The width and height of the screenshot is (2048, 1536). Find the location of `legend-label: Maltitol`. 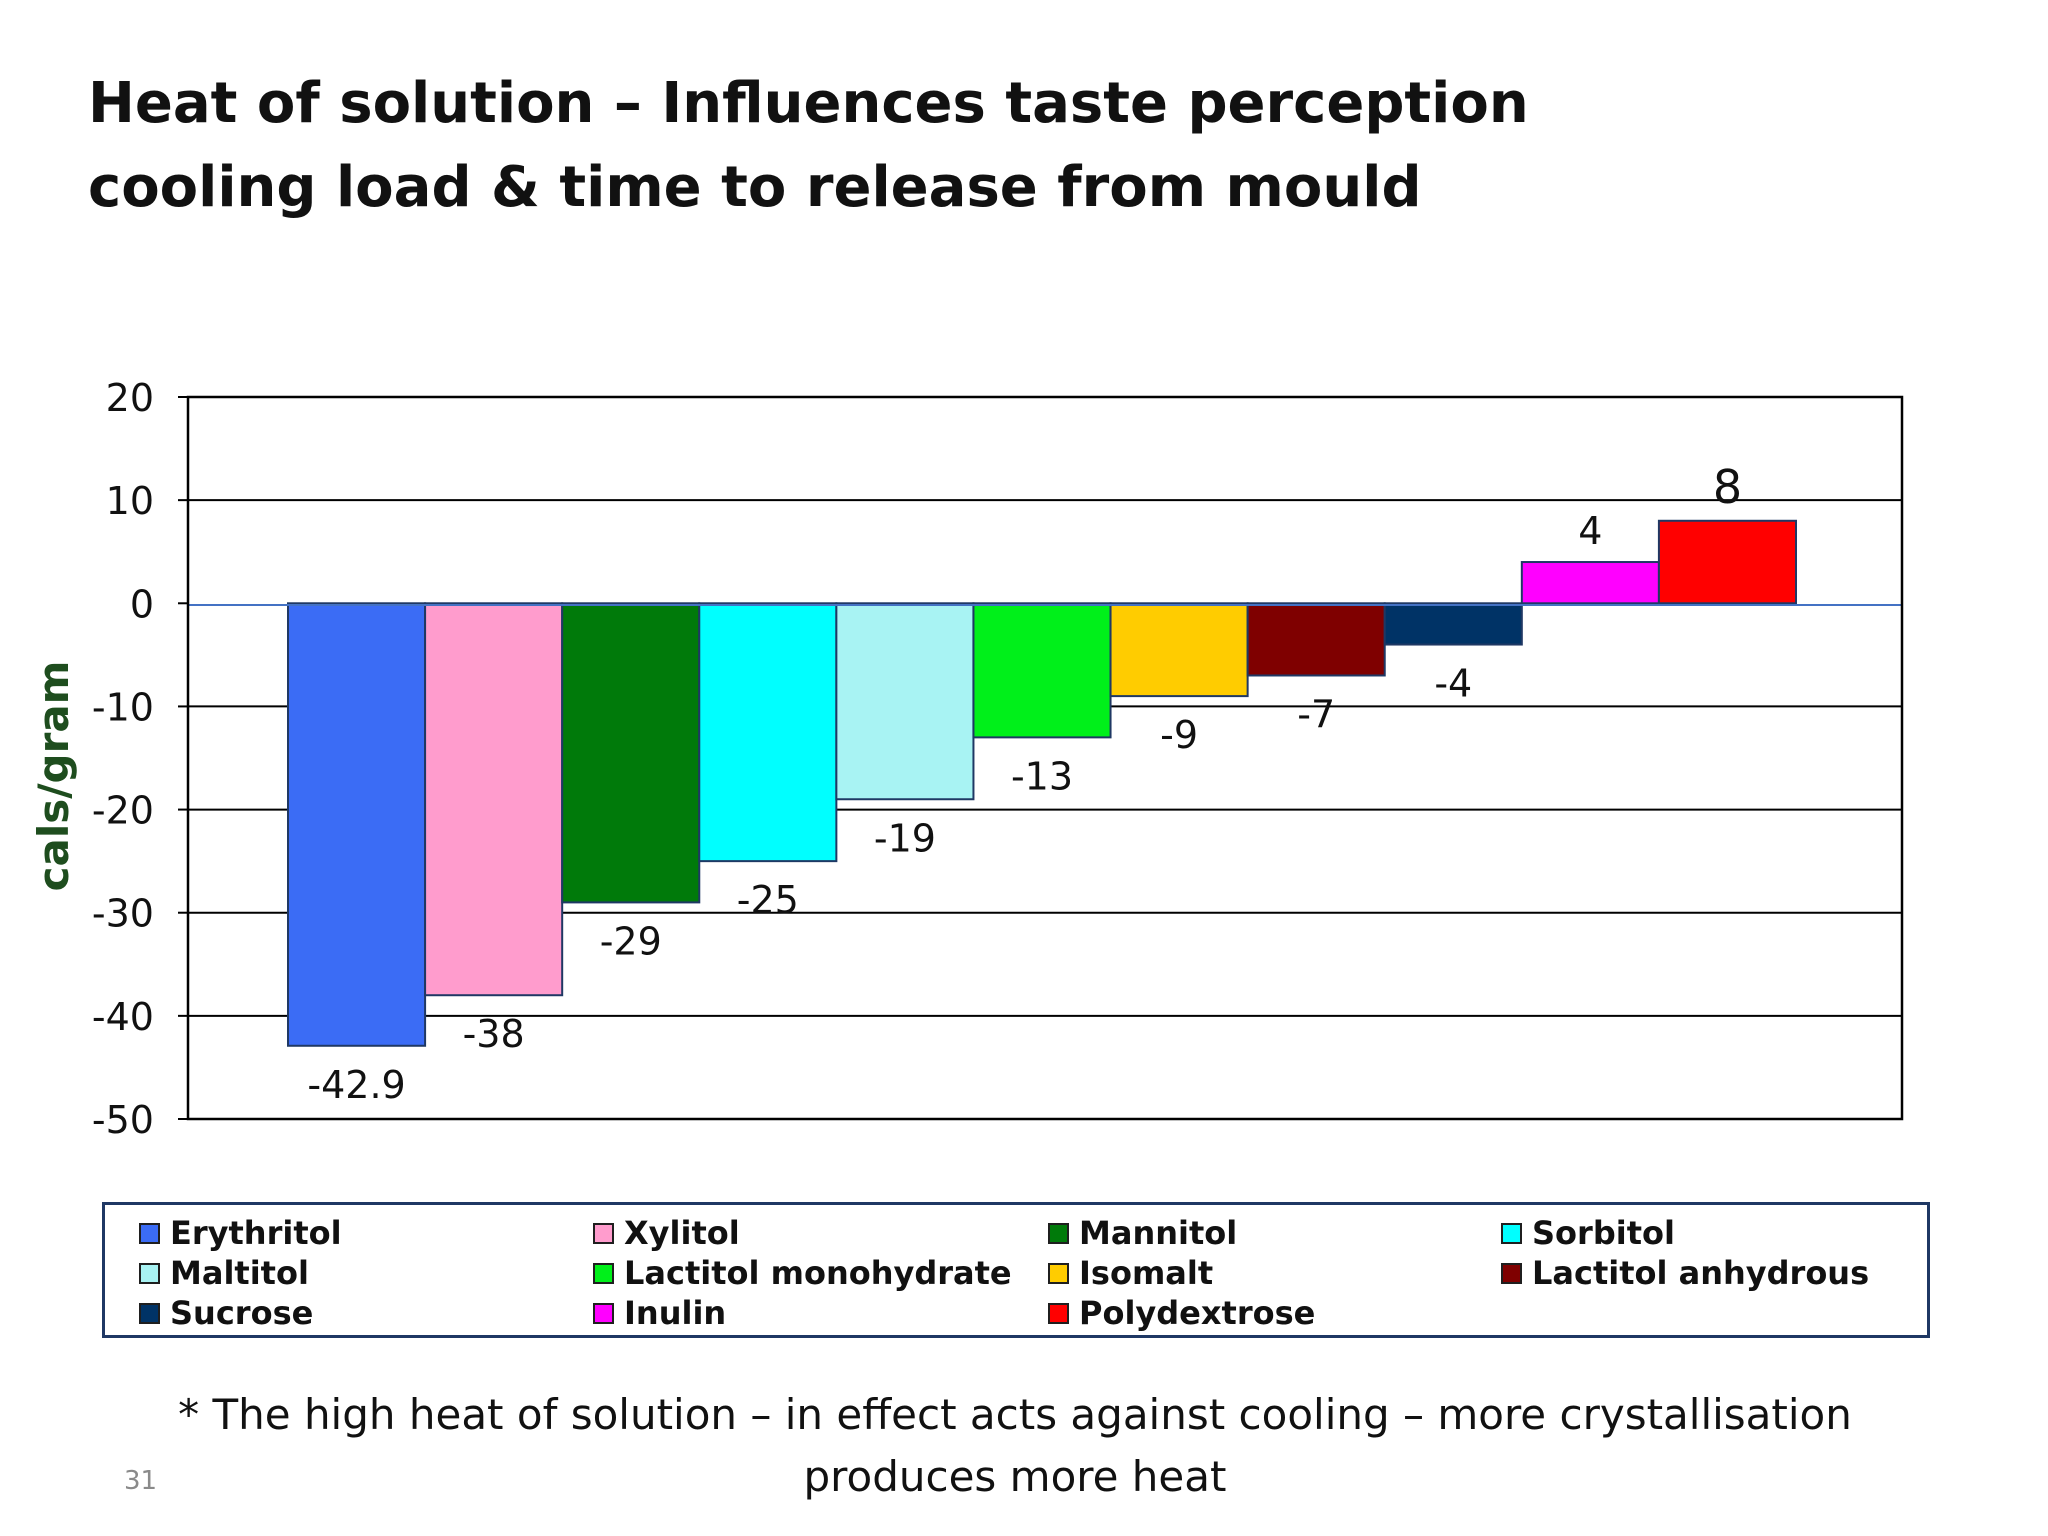

legend-label: Maltitol is located at coordinates (239, 1273).